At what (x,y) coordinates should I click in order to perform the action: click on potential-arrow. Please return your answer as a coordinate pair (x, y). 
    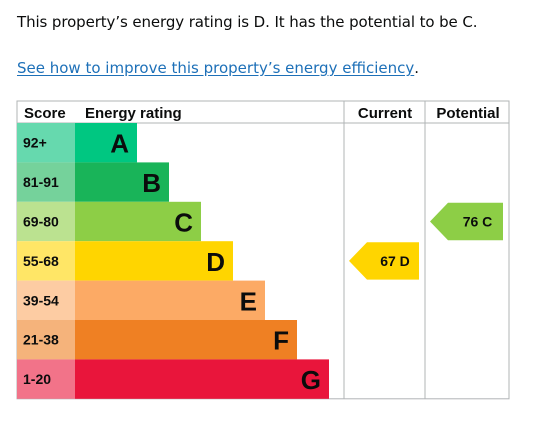
    Looking at the image, I should click on (466, 221).